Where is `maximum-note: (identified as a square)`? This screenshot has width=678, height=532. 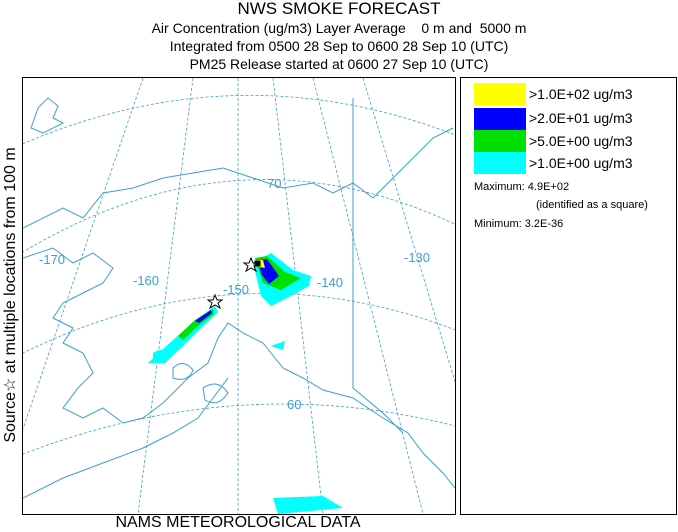 maximum-note: (identified as a square) is located at coordinates (592, 205).